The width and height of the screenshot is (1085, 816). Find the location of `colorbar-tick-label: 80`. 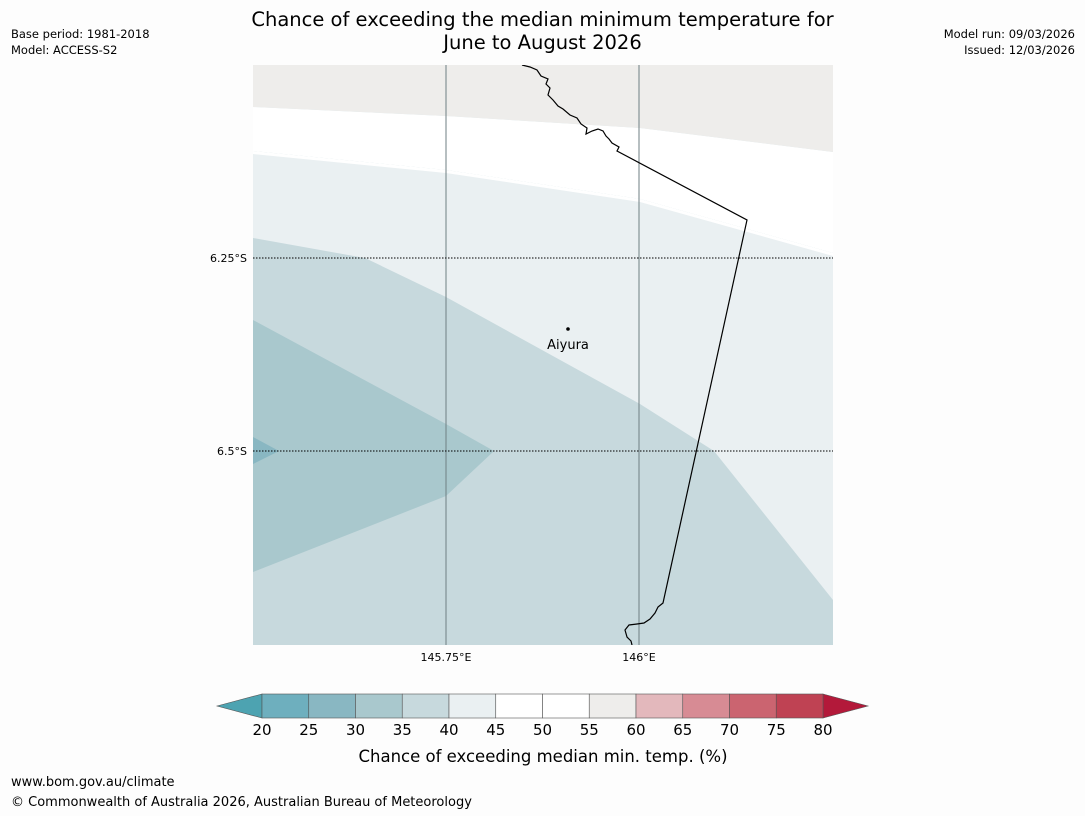

colorbar-tick-label: 80 is located at coordinates (822, 730).